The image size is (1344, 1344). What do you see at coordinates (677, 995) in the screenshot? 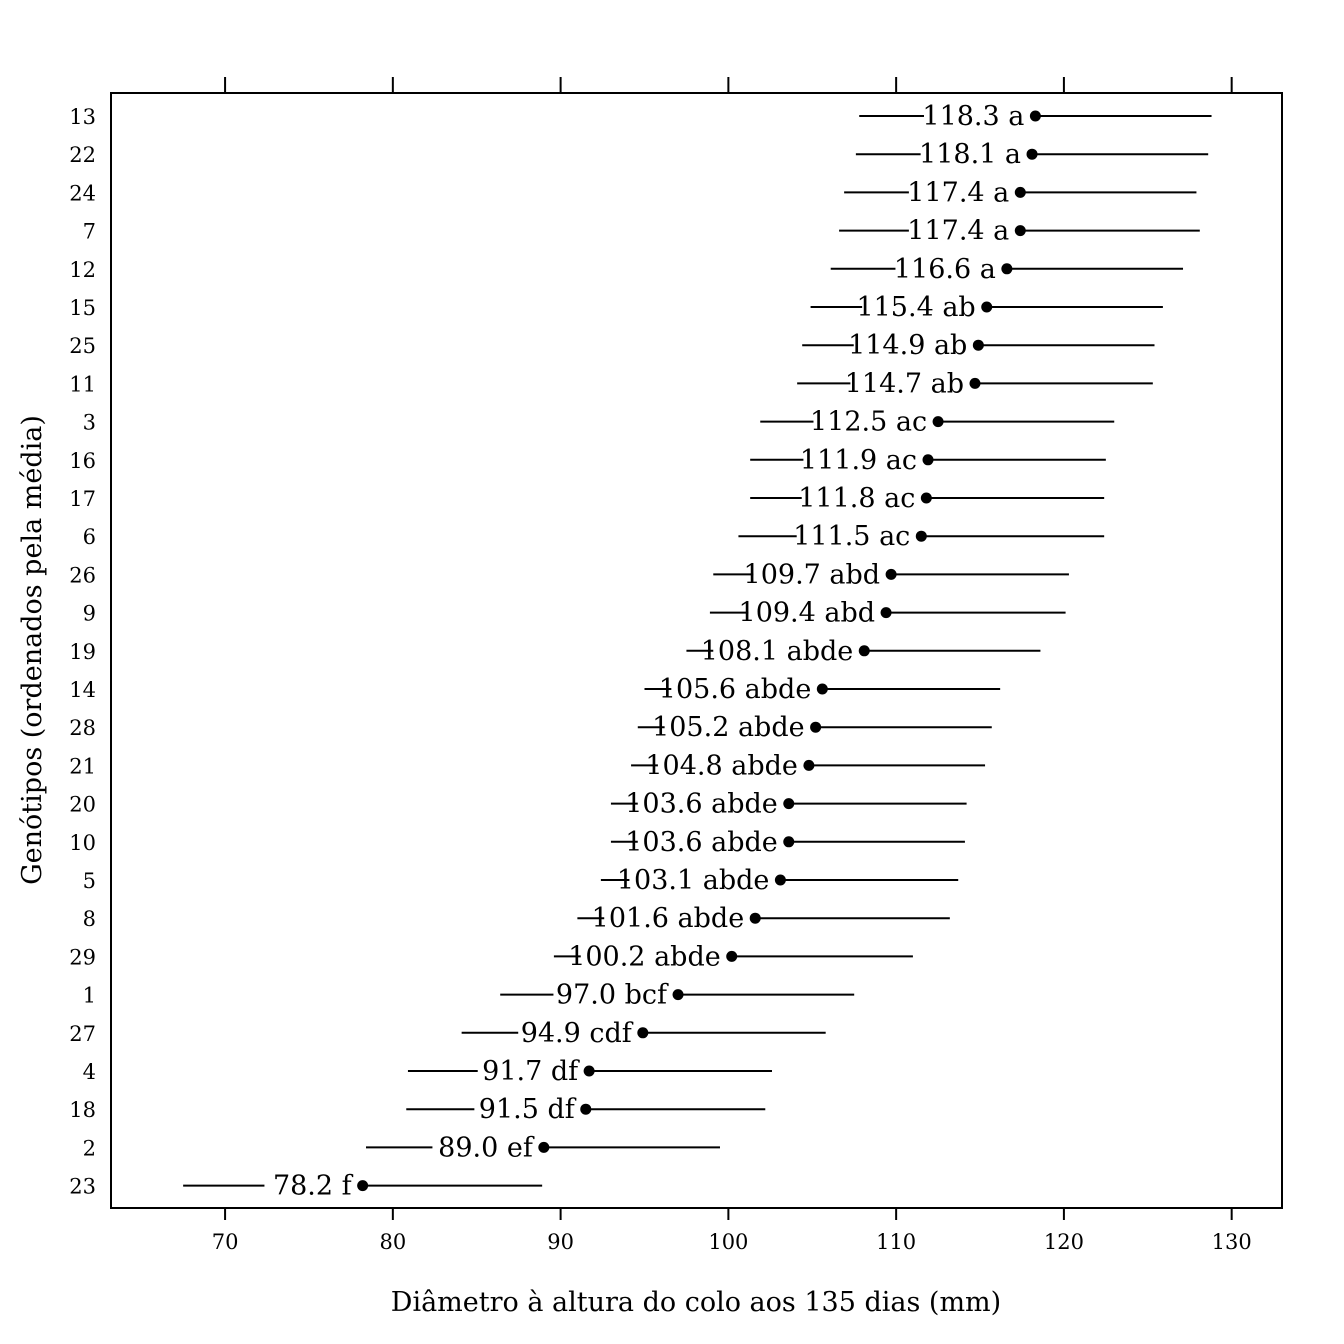
I see `row-genotype-1: 97.0 bcf` at bounding box center [677, 995].